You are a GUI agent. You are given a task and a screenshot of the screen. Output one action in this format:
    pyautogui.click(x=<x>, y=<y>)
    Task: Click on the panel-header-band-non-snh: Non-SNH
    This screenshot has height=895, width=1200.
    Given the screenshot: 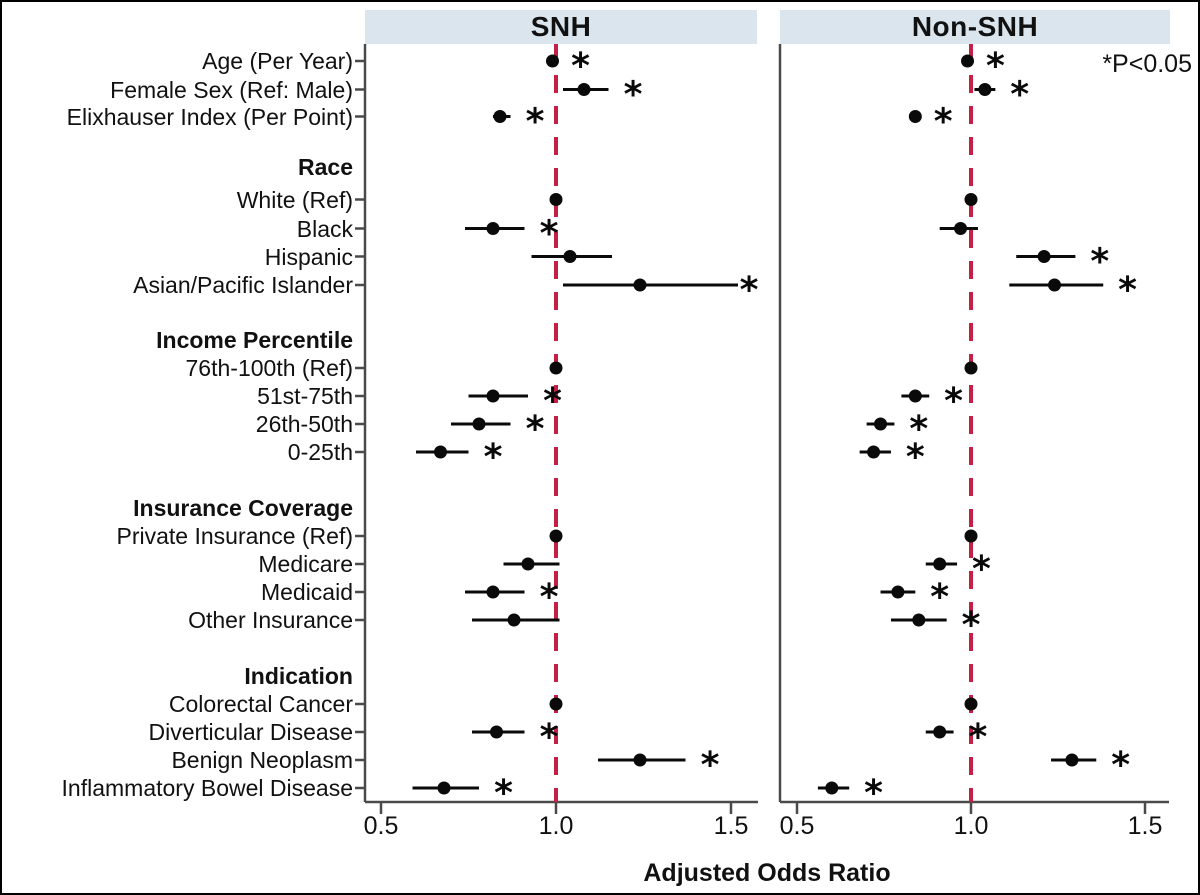 What is the action you would take?
    pyautogui.click(x=975, y=27)
    